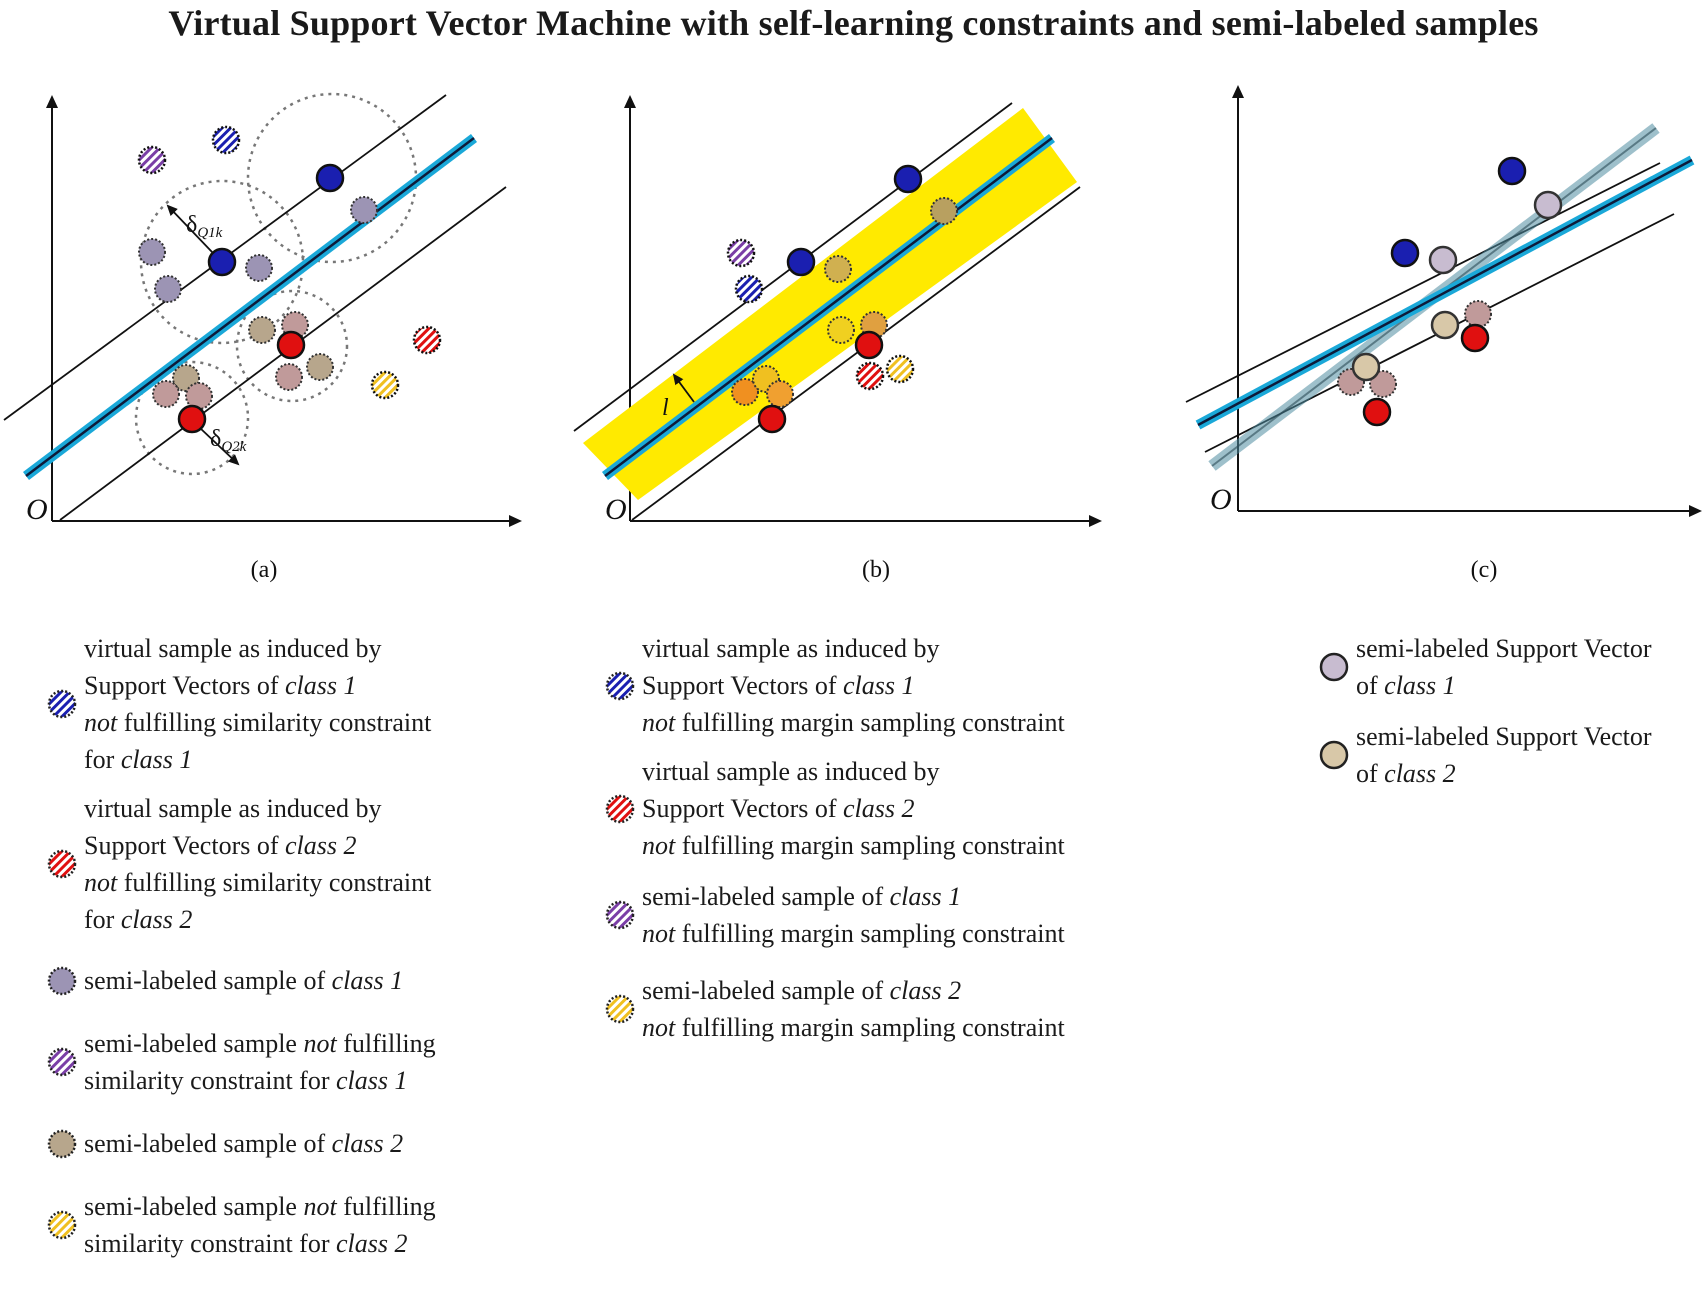 The height and width of the screenshot is (1302, 1707). Describe the element at coordinates (228, 440) in the screenshot. I see `delta-q2k-label: δQ2k` at that location.